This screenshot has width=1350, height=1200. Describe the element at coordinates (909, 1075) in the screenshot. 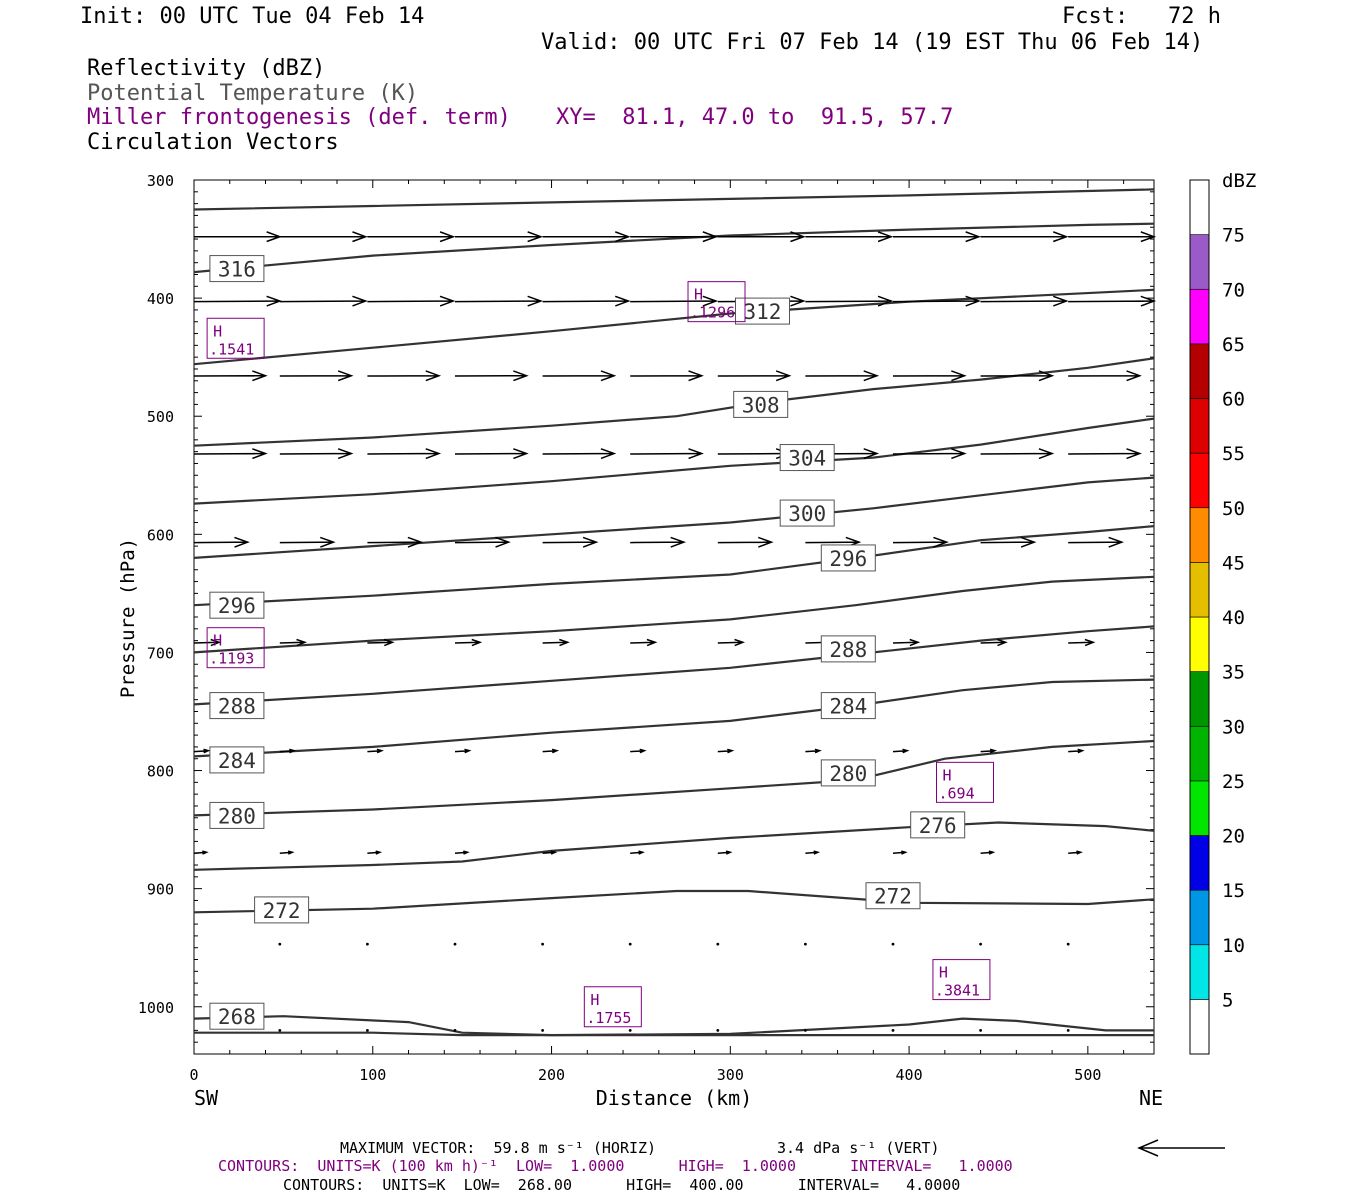

I see `x-tick-label: 400` at that location.